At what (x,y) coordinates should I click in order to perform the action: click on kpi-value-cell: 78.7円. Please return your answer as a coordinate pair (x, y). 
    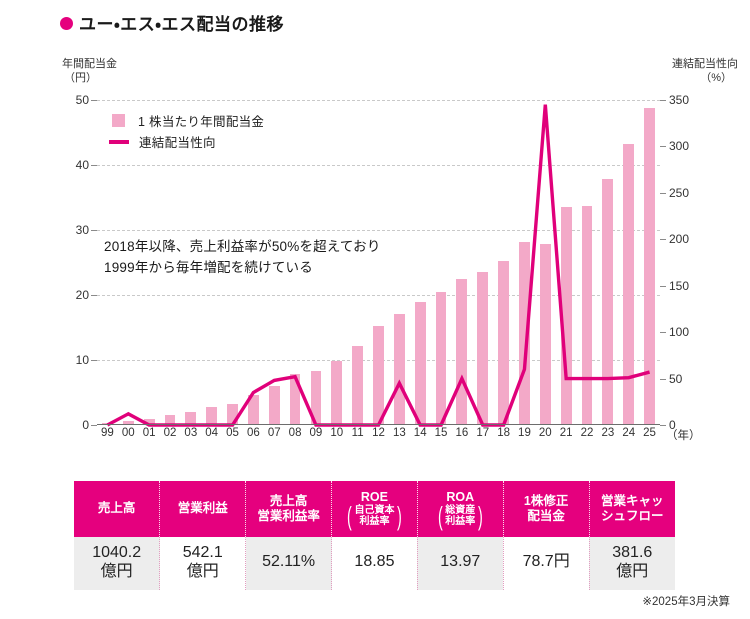
    Looking at the image, I should click on (546, 563).